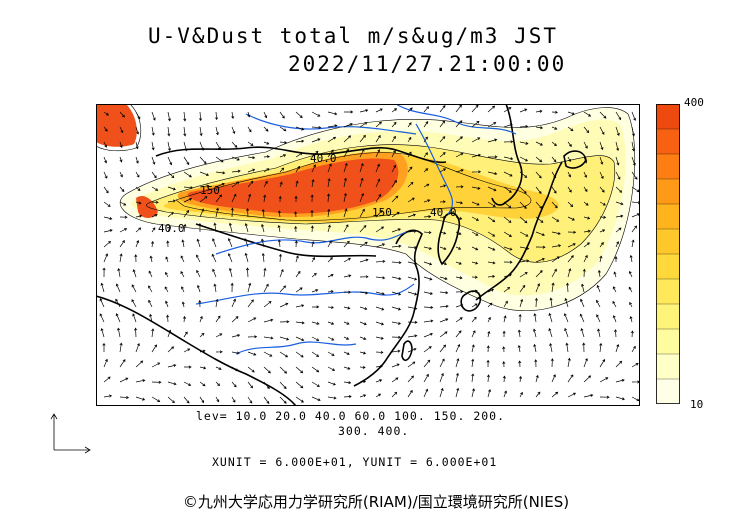 The width and height of the screenshot is (752, 532). I want to click on map-title: U-V&Dust total m/s&ug/m3 JST, so click(353, 36).